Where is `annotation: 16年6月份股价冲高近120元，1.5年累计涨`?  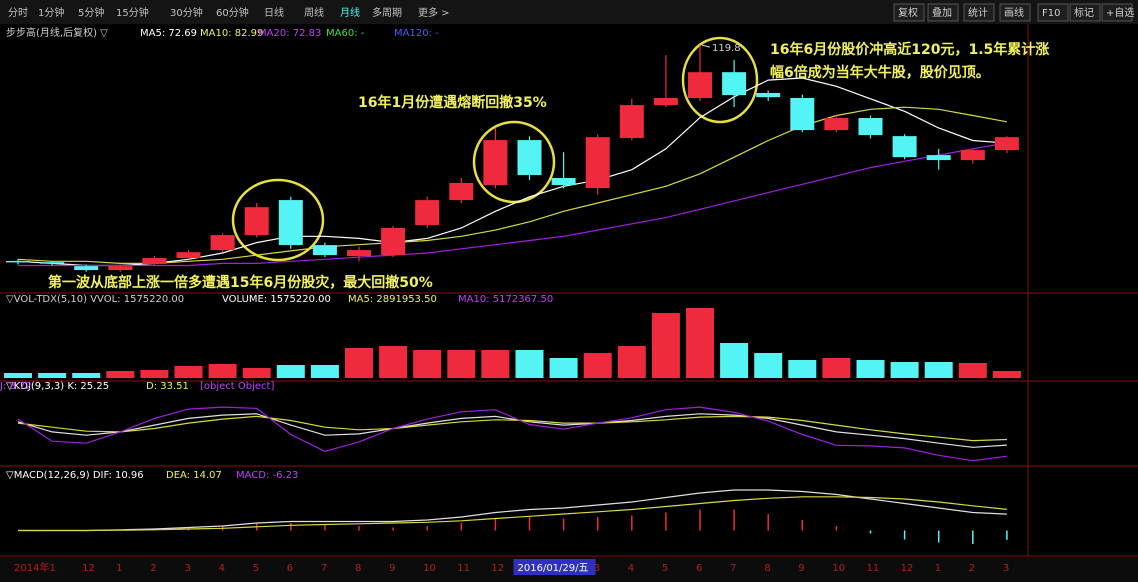 annotation: 16年6月份股价冲高近120元，1.5年累计涨 is located at coordinates (909, 49).